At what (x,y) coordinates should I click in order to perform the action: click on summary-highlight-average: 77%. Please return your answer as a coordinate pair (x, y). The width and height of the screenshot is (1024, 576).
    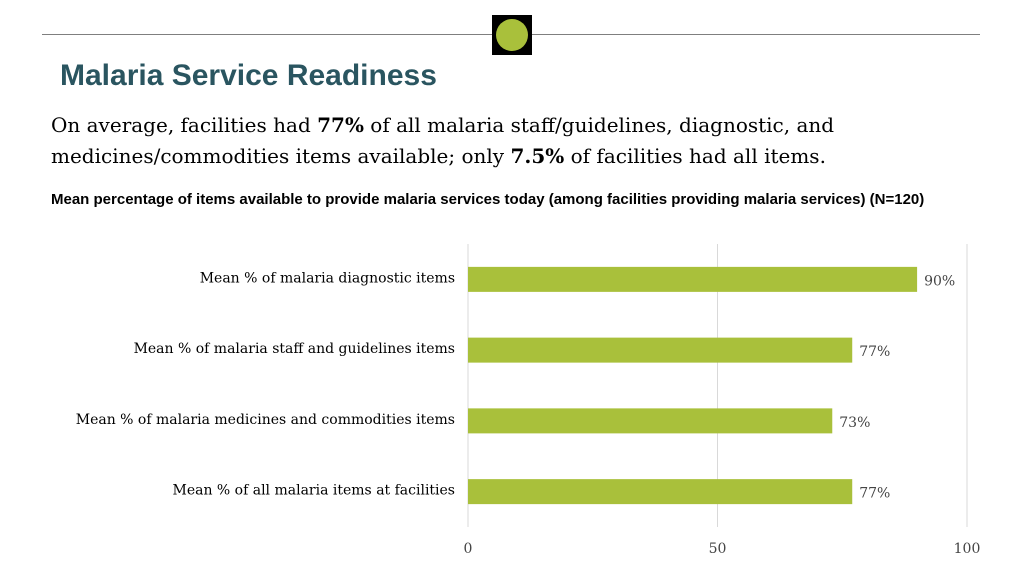
    Looking at the image, I should click on (340, 125).